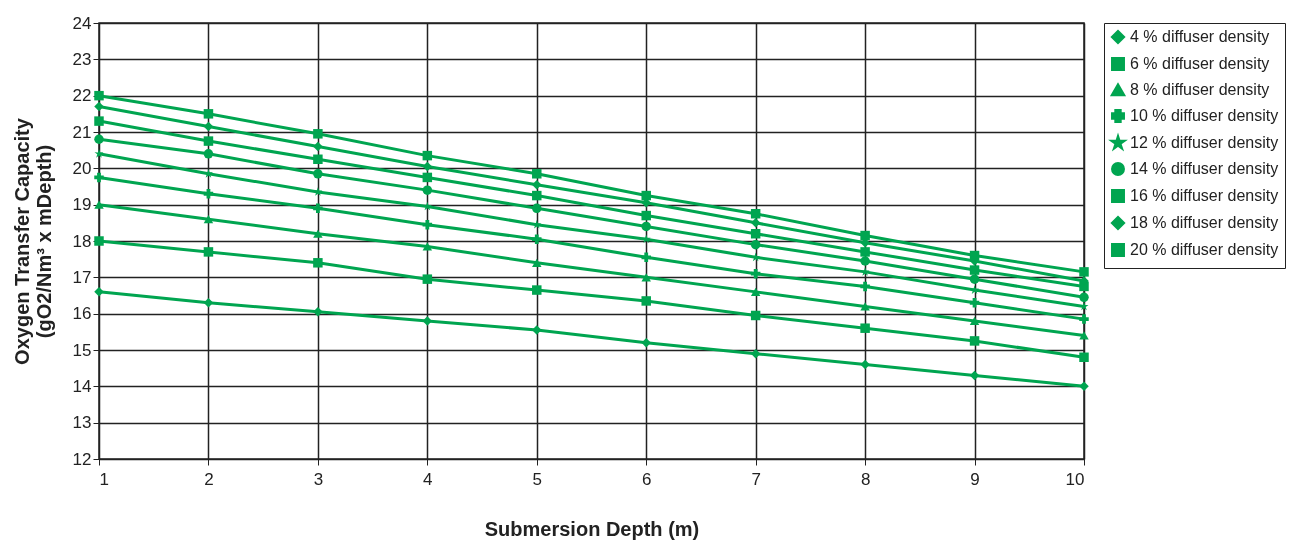  What do you see at coordinates (209, 479) in the screenshot?
I see `x-tick-label: 2` at bounding box center [209, 479].